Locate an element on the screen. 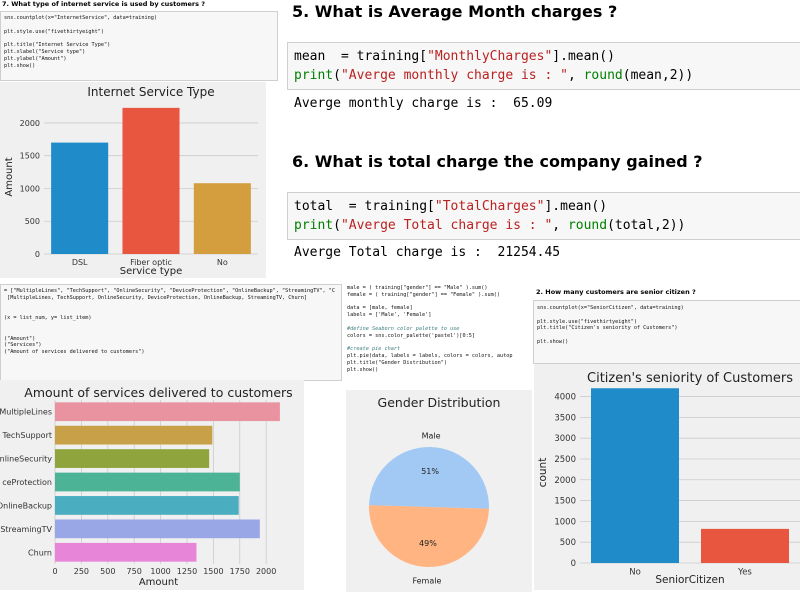 Image resolution: width=800 pixels, height=600 pixels. code-line: plt.title("Internet Service Type") is located at coordinates (57, 45).